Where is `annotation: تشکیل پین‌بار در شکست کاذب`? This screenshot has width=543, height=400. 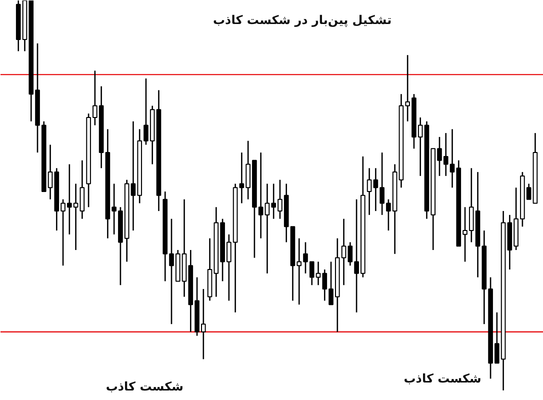 annotation: تشکیل پین‌بار در شکست کاذب is located at coordinates (302, 19).